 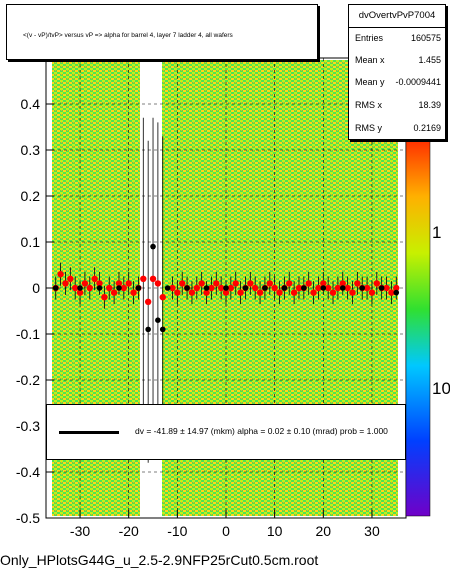 What do you see at coordinates (429, 60) in the screenshot?
I see `stats-value: 1.455` at bounding box center [429, 60].